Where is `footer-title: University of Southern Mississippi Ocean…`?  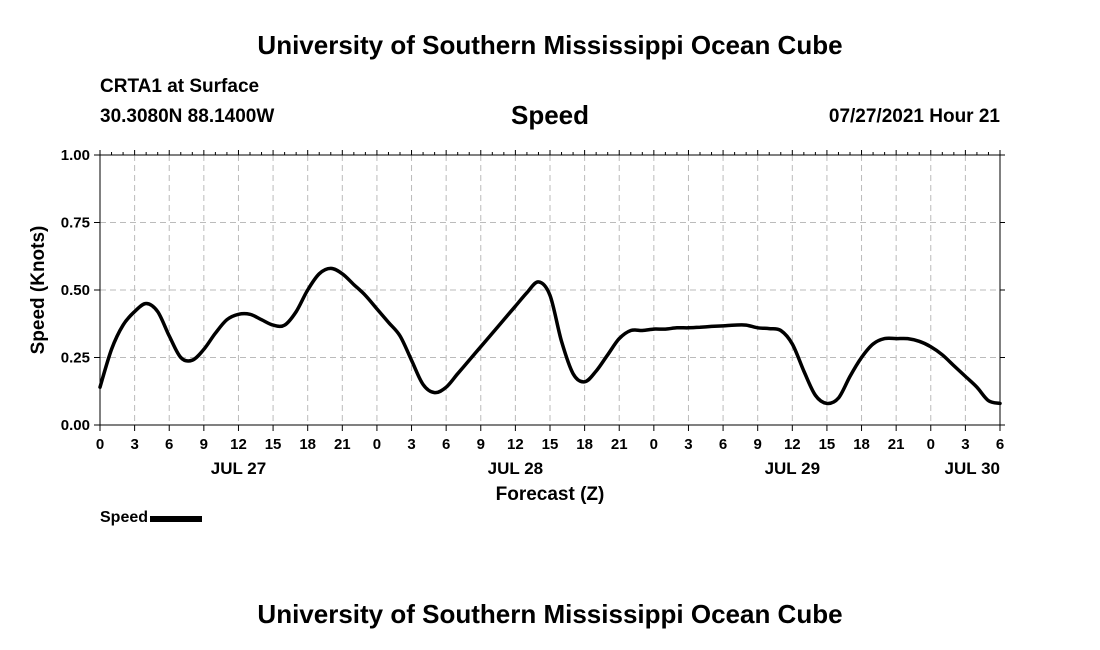
footer-title: University of Southern Mississippi Ocean… is located at coordinates (550, 614).